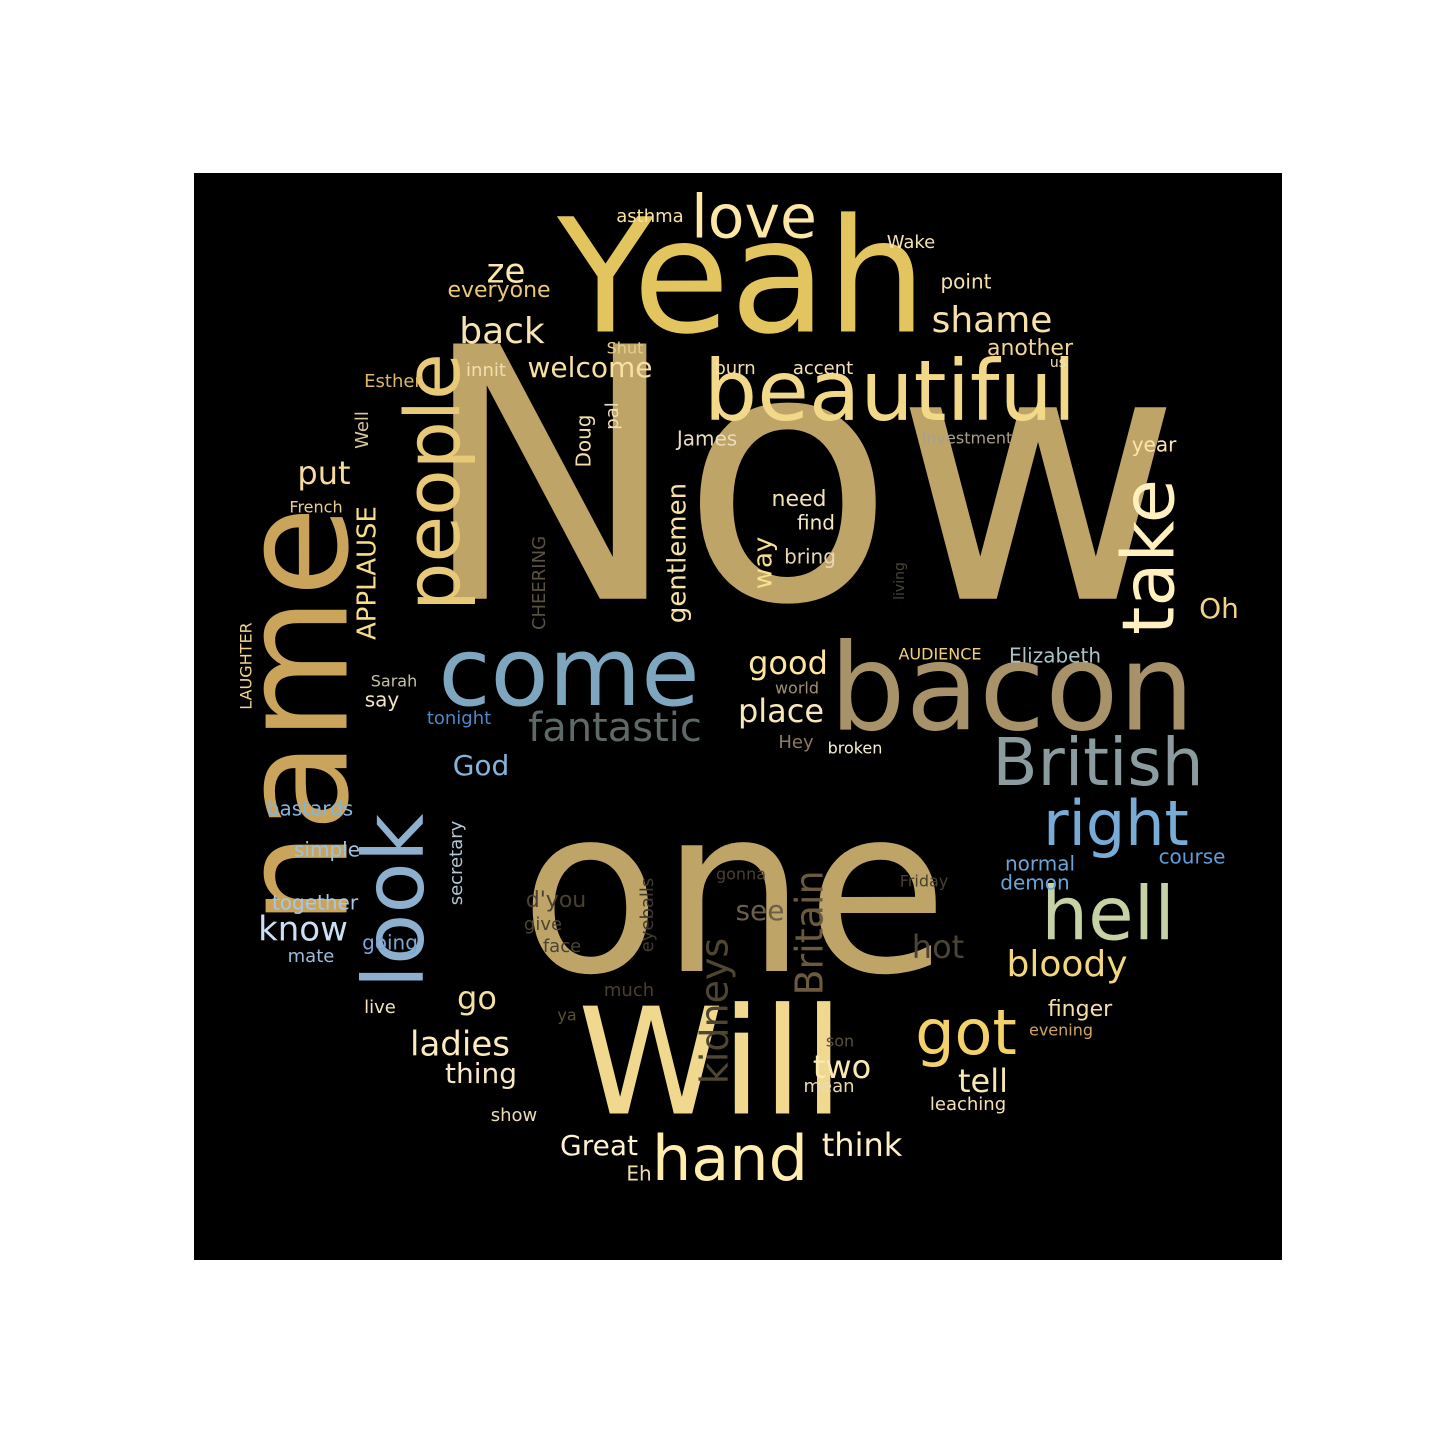  Describe the element at coordinates (799, 499) in the screenshot. I see `word-need: need` at that location.